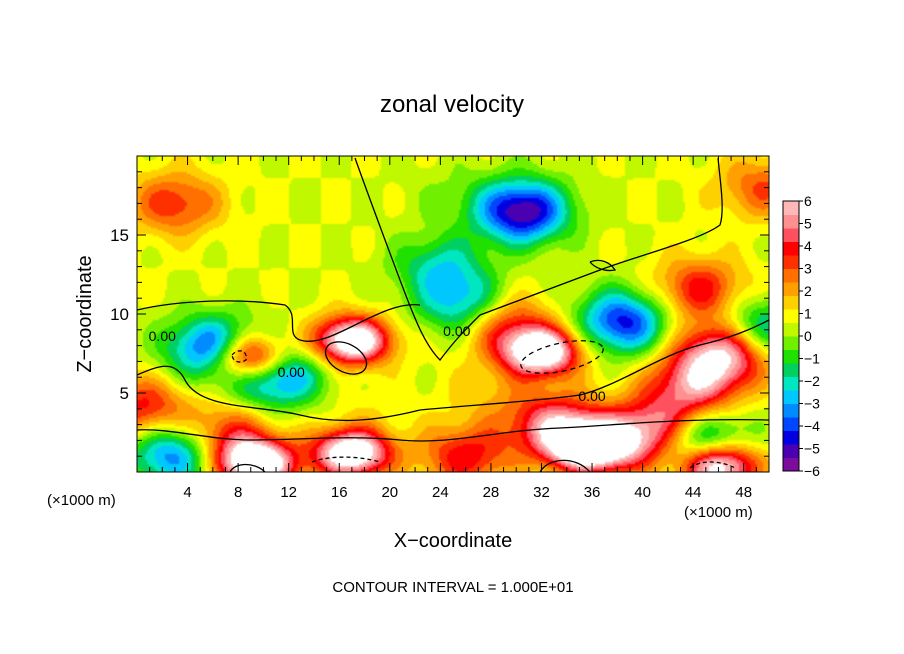 Image resolution: width=904 pixels, height=654 pixels. I want to click on x-unit-left: (×1000 m), so click(81, 500).